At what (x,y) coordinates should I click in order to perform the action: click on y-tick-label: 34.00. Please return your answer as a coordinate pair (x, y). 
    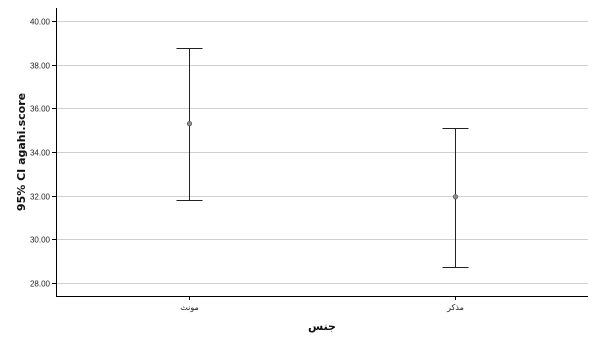
    Looking at the image, I should click on (40, 153).